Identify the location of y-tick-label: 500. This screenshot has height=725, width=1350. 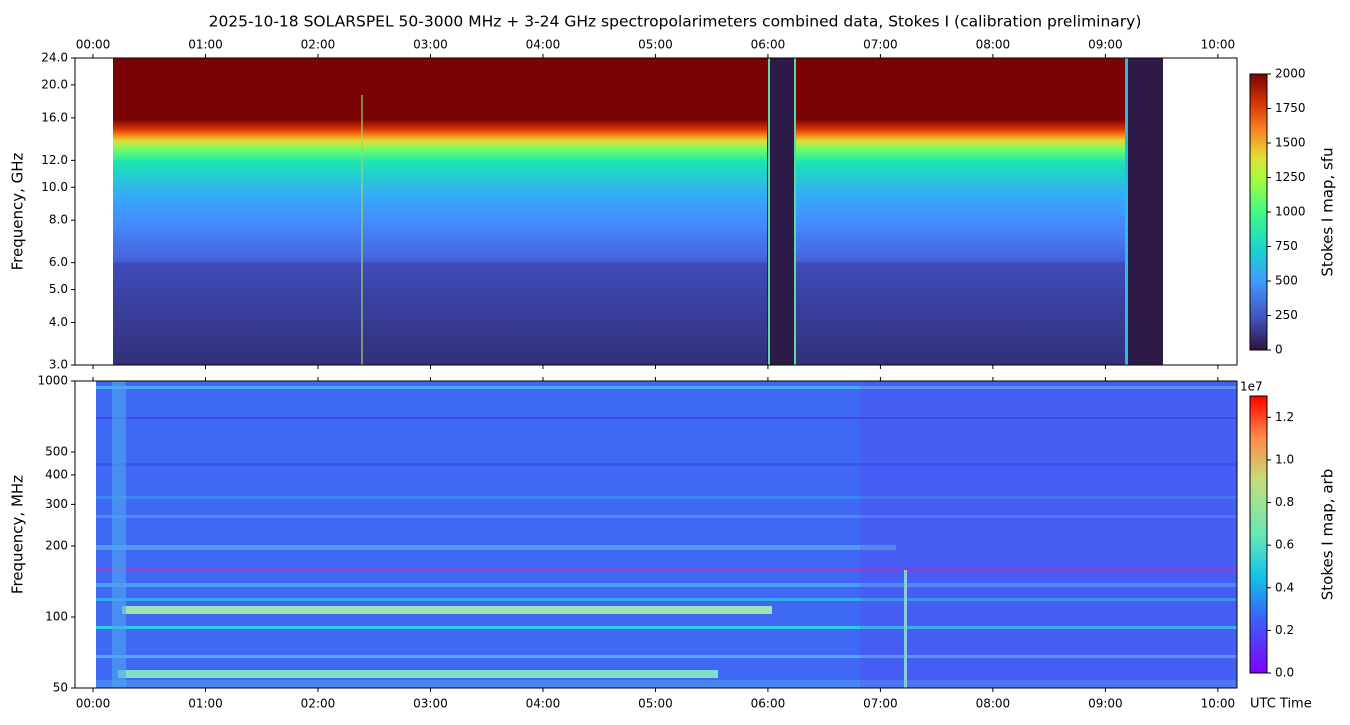
(56, 452).